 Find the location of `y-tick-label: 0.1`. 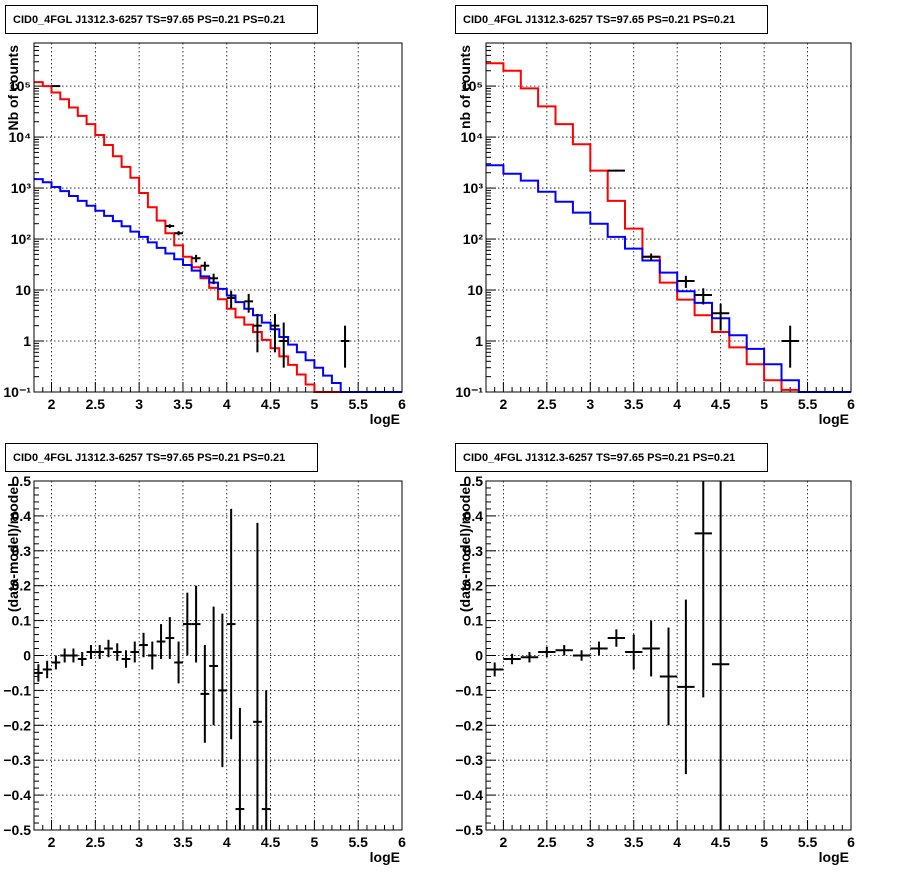

y-tick-label: 0.1 is located at coordinates (22, 621).